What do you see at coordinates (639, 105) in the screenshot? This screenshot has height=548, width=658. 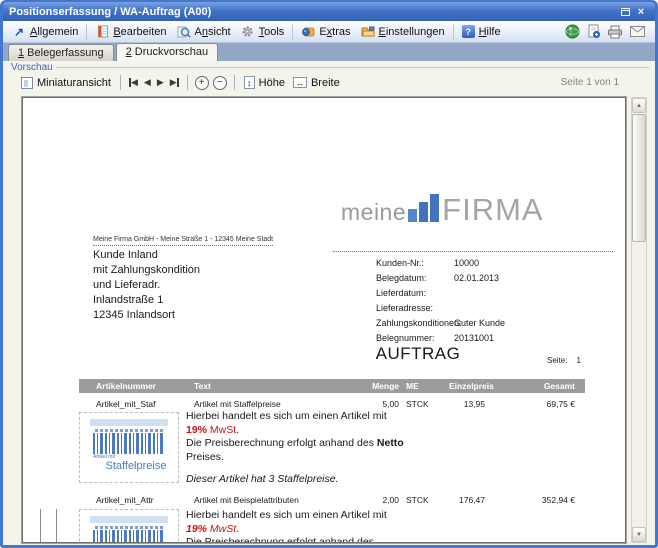 I see `scroll-up-icon: ▲` at bounding box center [639, 105].